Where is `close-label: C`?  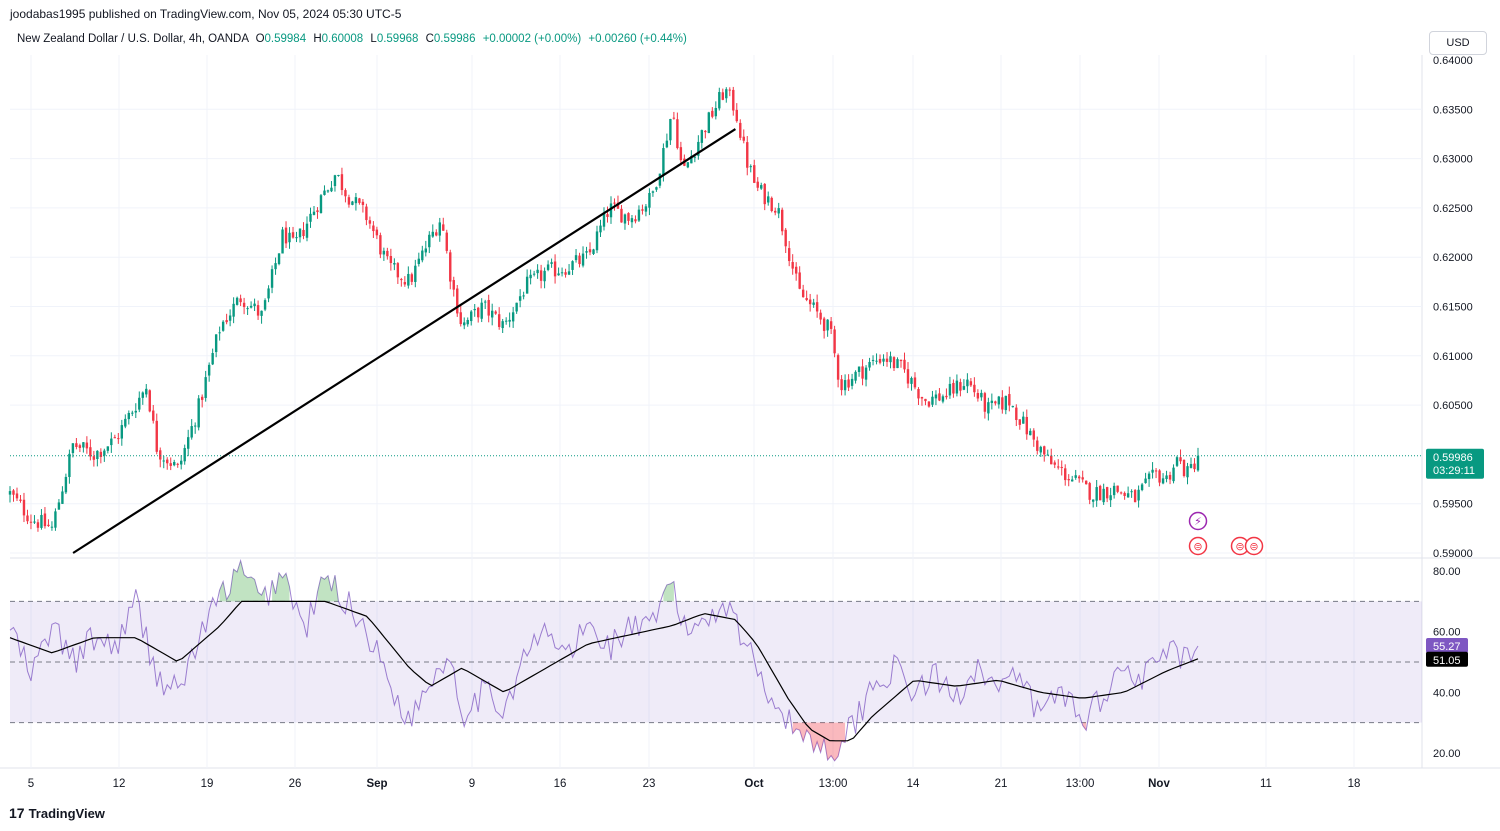
close-label: C is located at coordinates (429, 39).